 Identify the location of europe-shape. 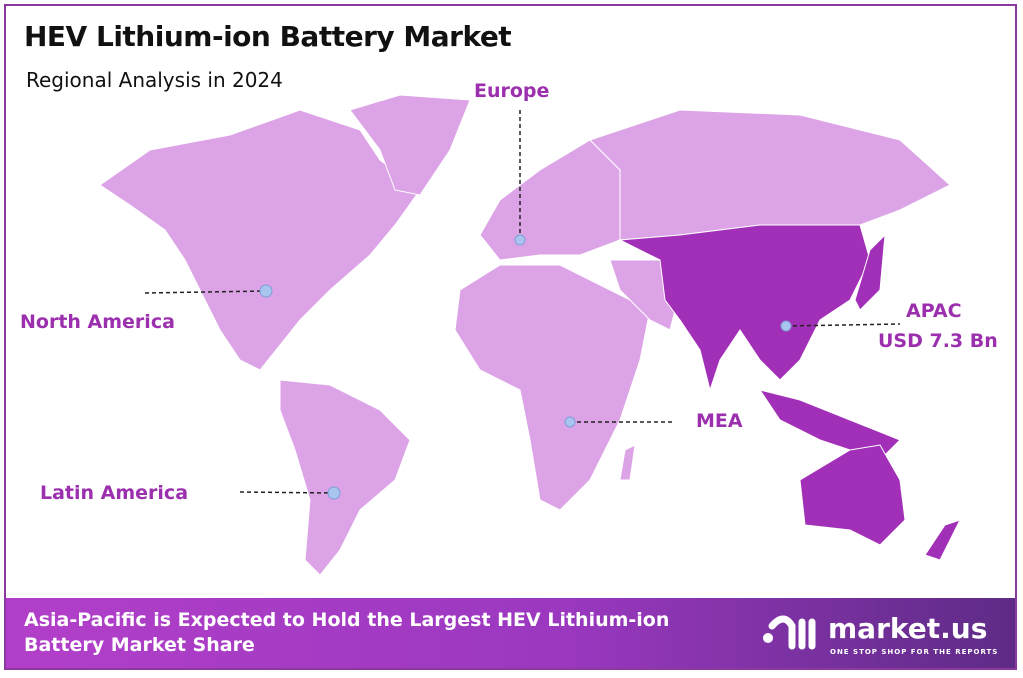
(550, 200).